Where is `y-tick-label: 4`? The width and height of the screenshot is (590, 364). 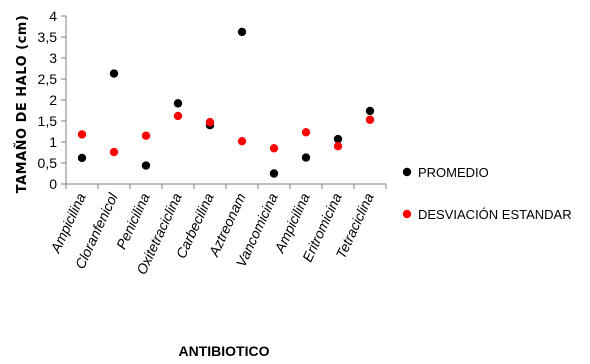 y-tick-label: 4 is located at coordinates (53, 16).